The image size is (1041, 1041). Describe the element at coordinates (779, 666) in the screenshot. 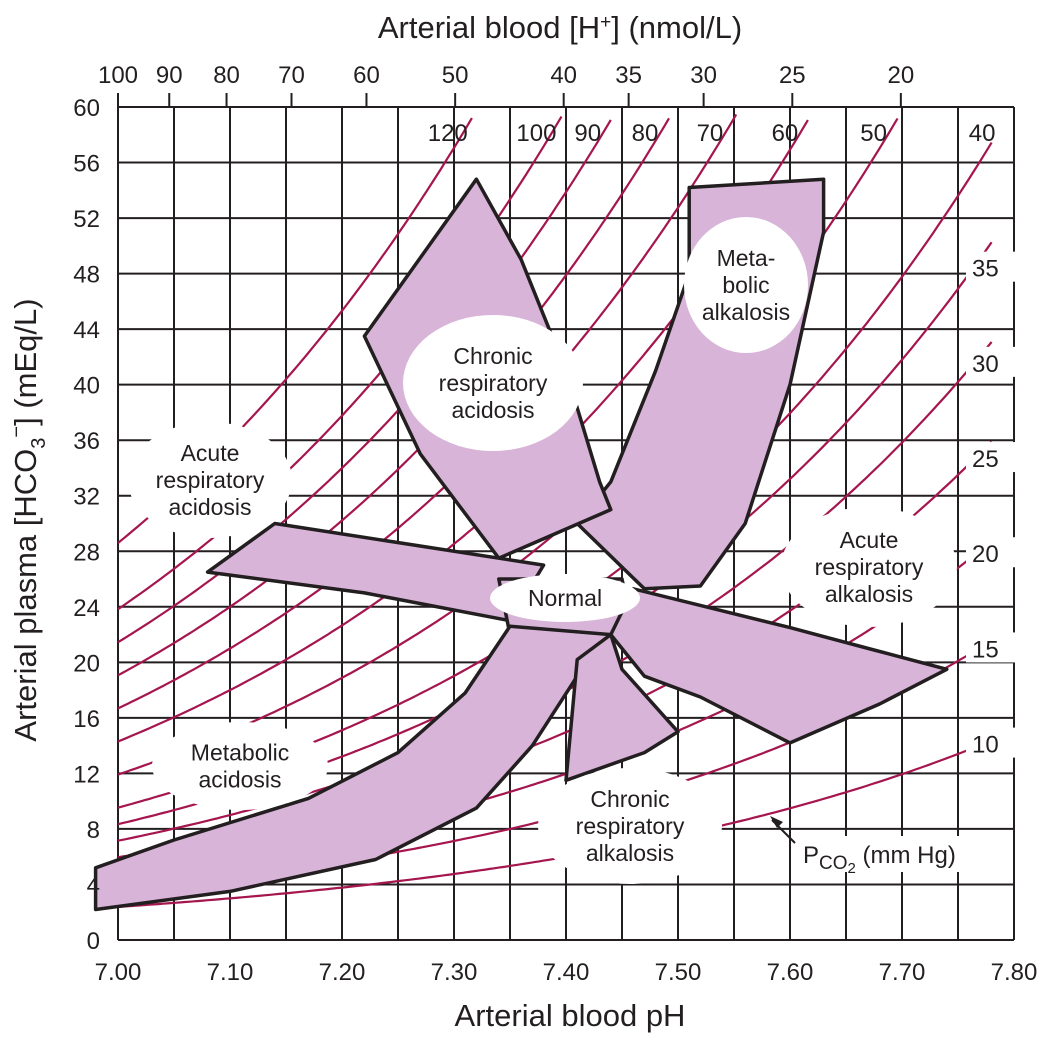

I see `region-acute-respiratory-alkalosis` at that location.